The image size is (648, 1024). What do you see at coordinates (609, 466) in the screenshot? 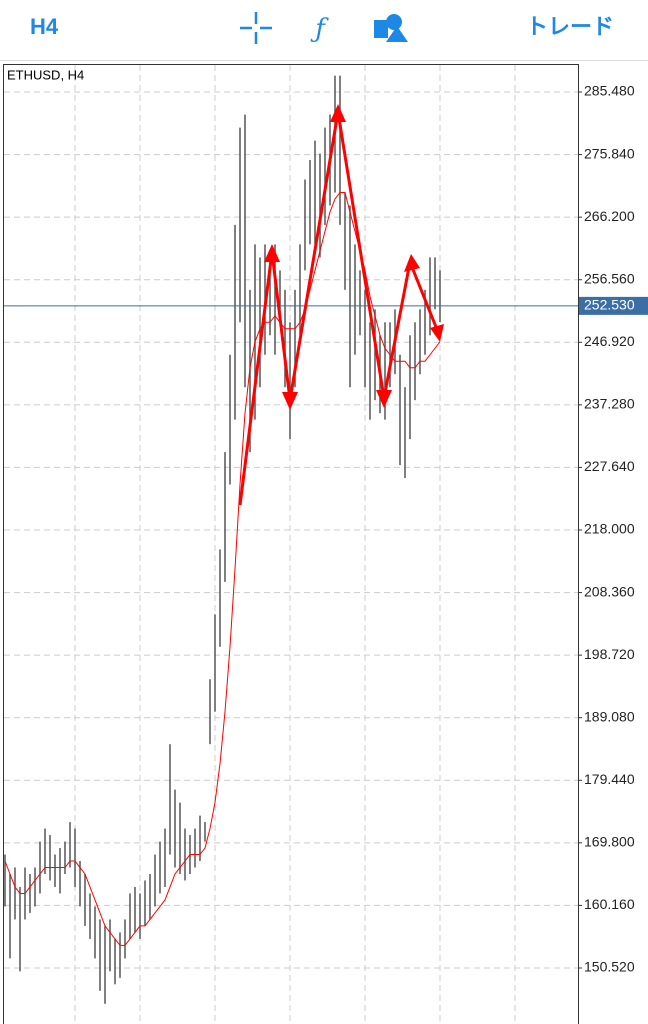
I see `y-tick-label: 227.640` at bounding box center [609, 466].